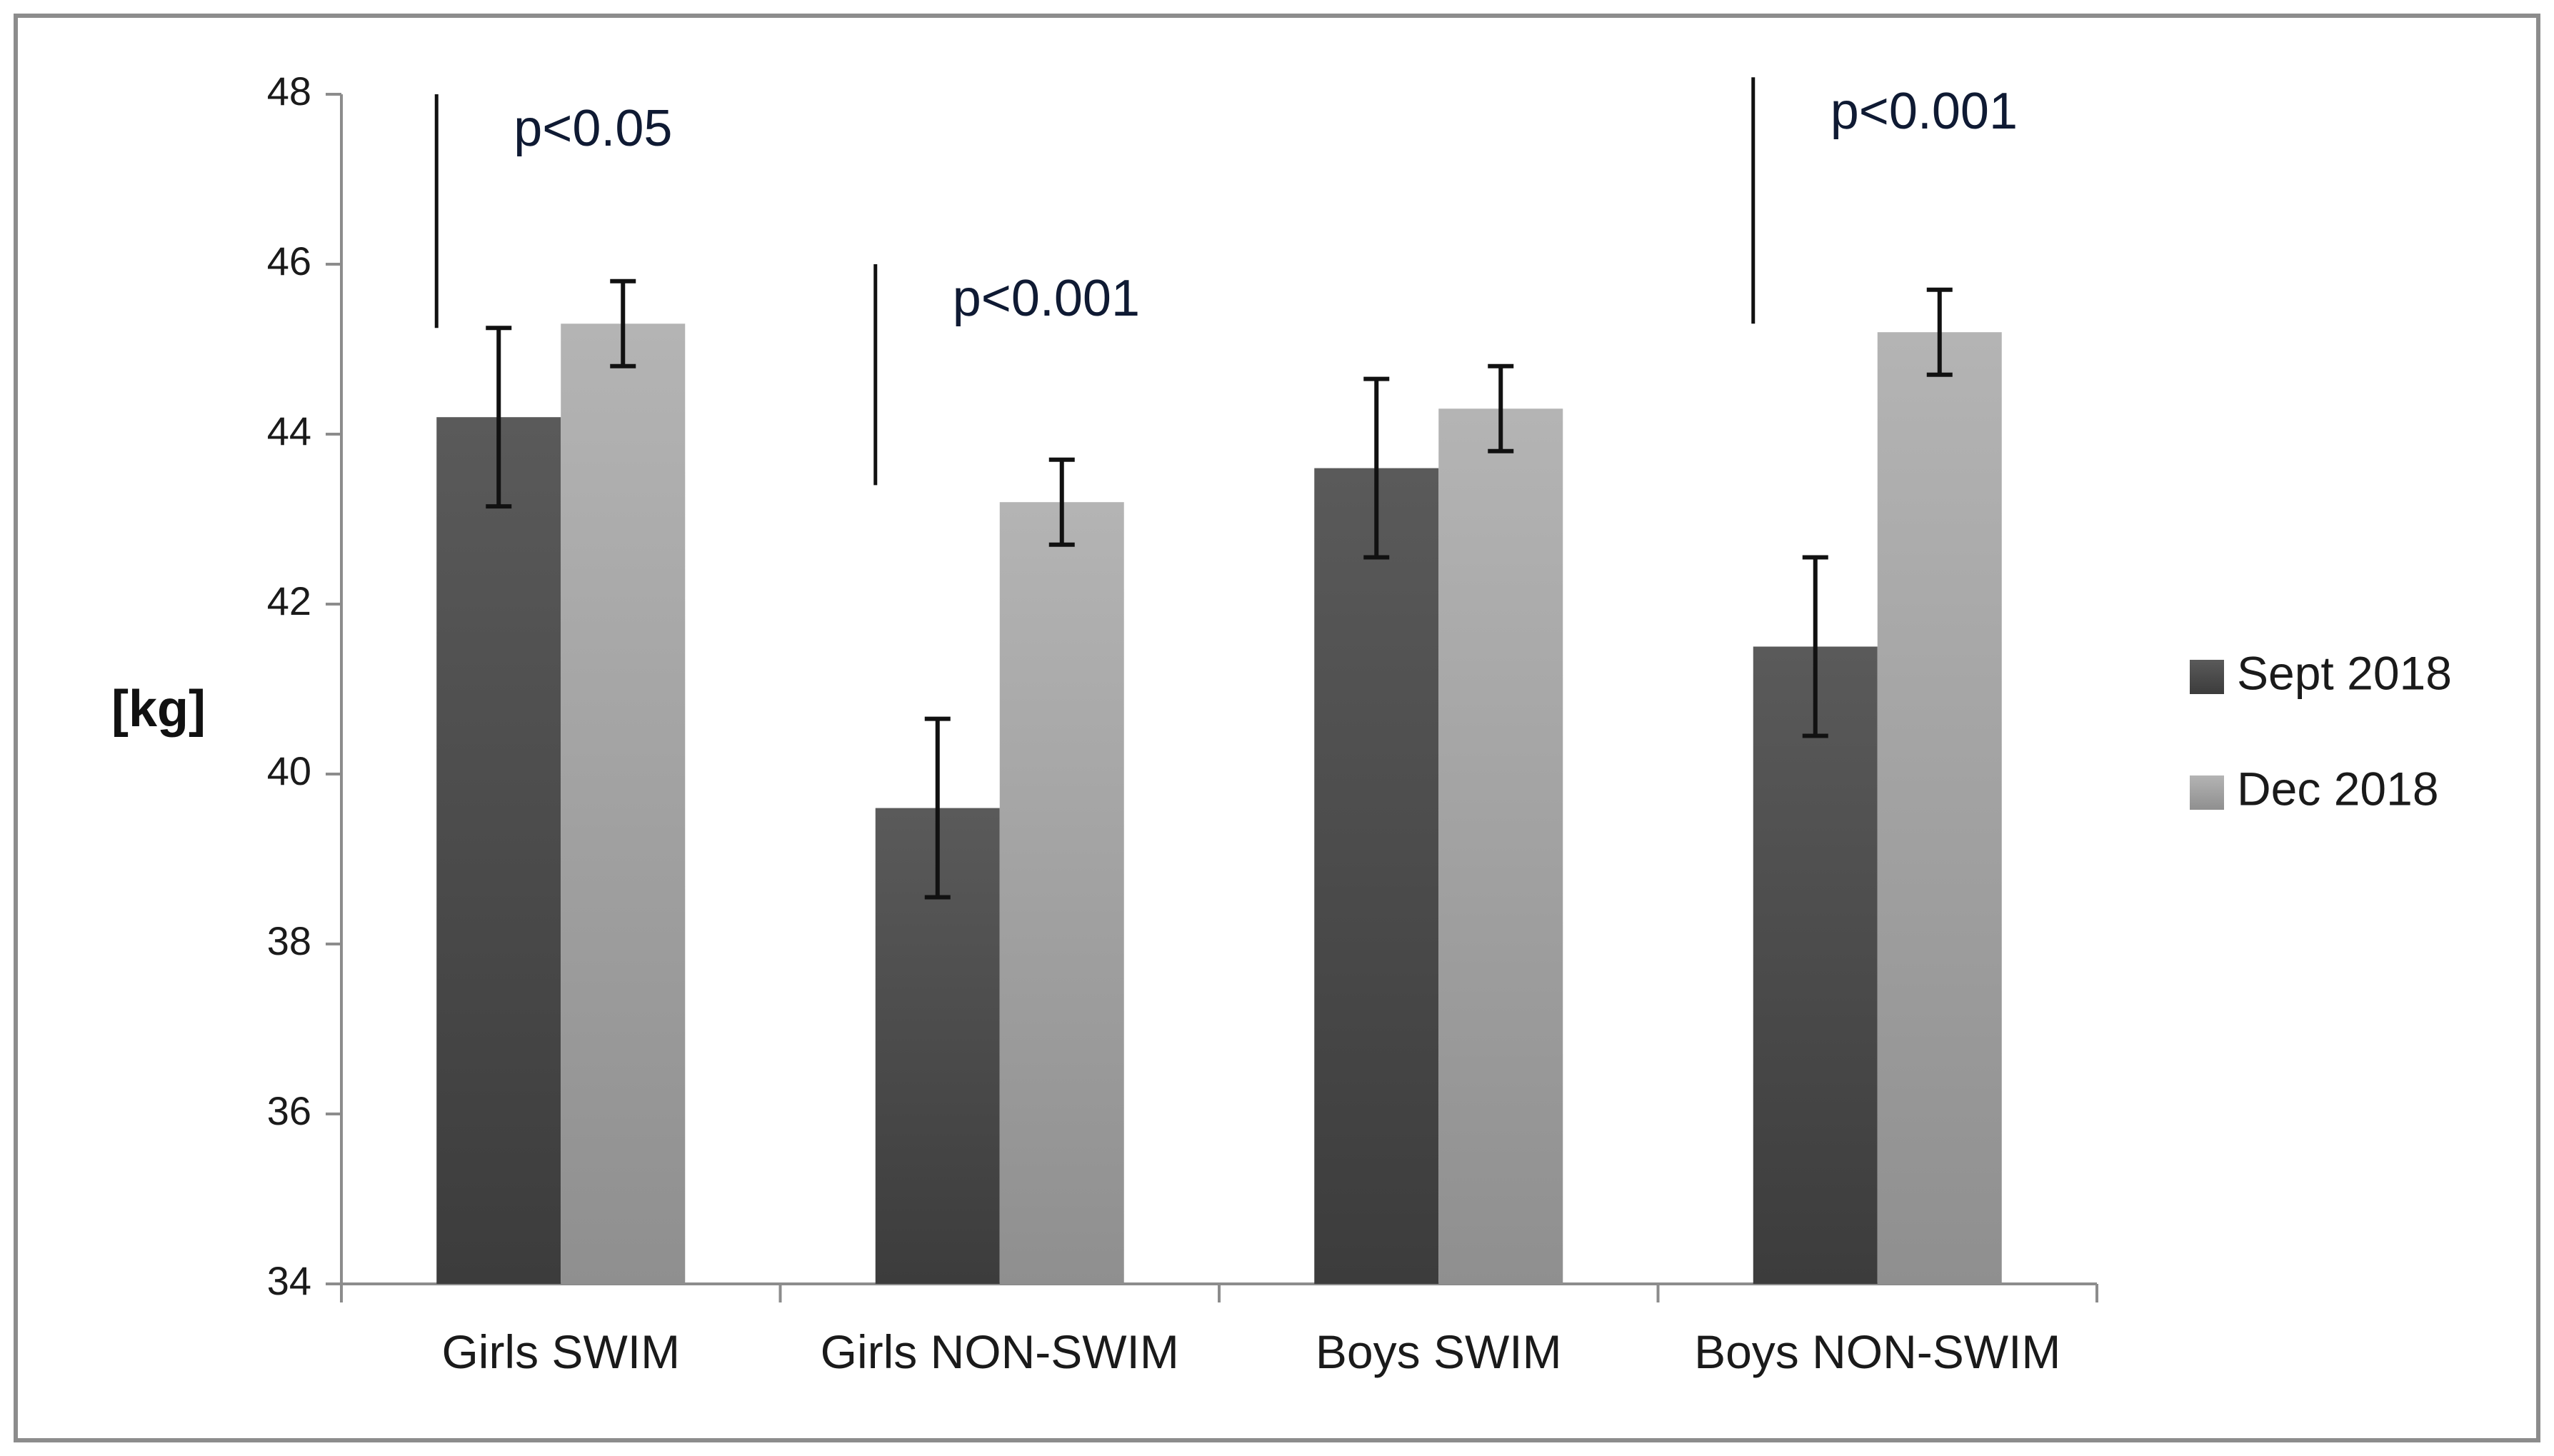 This screenshot has height=1456, width=2554. What do you see at coordinates (2207, 792) in the screenshot?
I see `legend-swatch-dec` at bounding box center [2207, 792].